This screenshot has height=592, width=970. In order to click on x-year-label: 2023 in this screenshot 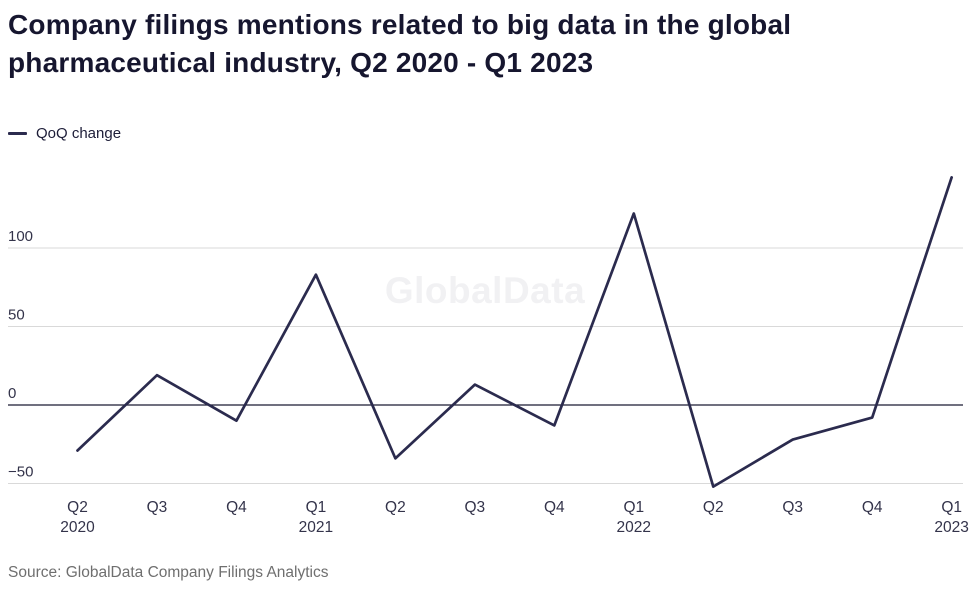, I will do `click(951, 527)`.